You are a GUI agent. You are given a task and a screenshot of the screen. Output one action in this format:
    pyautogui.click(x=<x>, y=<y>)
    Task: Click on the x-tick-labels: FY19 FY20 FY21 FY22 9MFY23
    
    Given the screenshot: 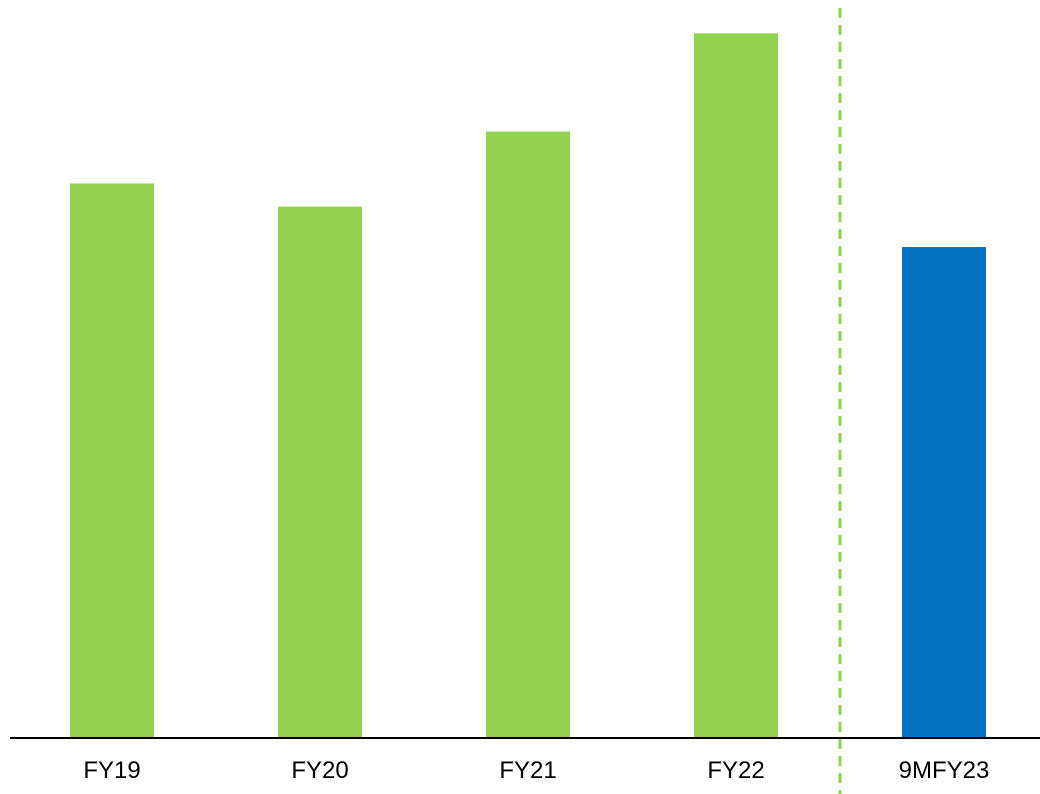 What is the action you would take?
    pyautogui.click(x=536, y=770)
    